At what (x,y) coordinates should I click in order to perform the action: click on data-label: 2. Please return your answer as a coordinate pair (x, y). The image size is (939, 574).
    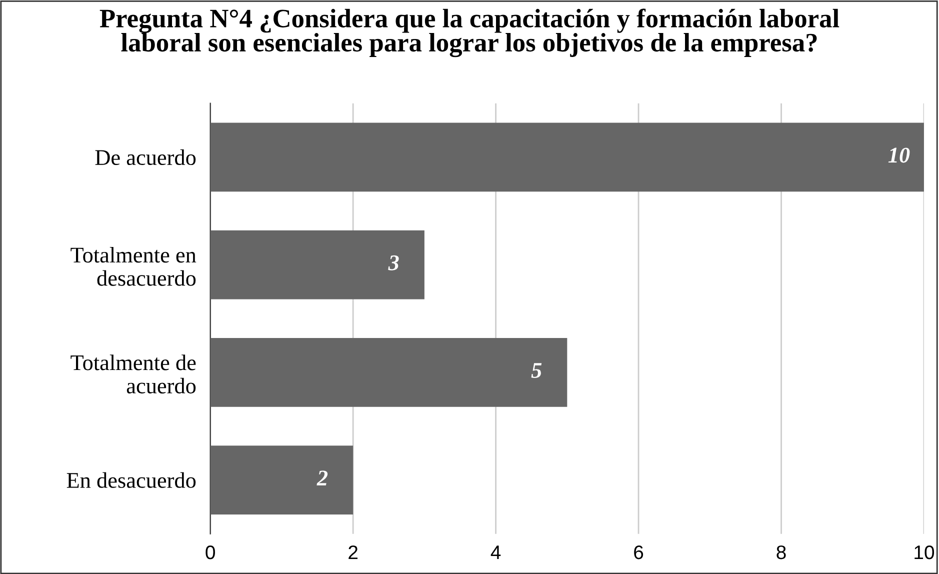
    Looking at the image, I should click on (322, 478).